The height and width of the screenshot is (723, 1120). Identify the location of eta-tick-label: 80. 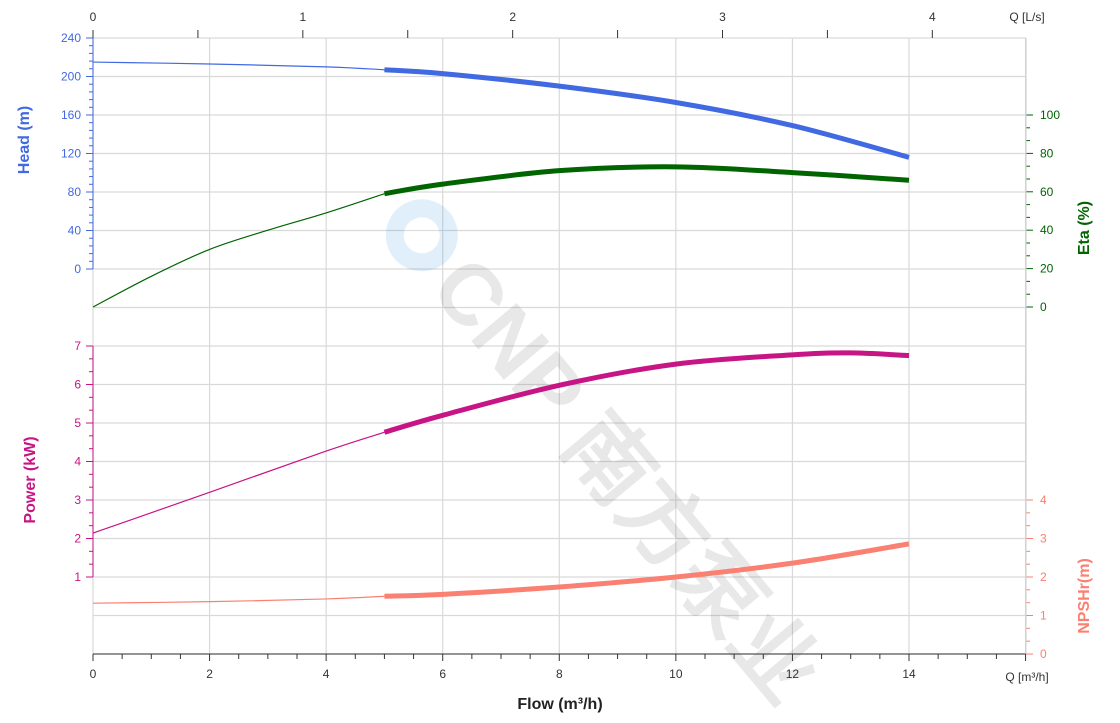
(1047, 153).